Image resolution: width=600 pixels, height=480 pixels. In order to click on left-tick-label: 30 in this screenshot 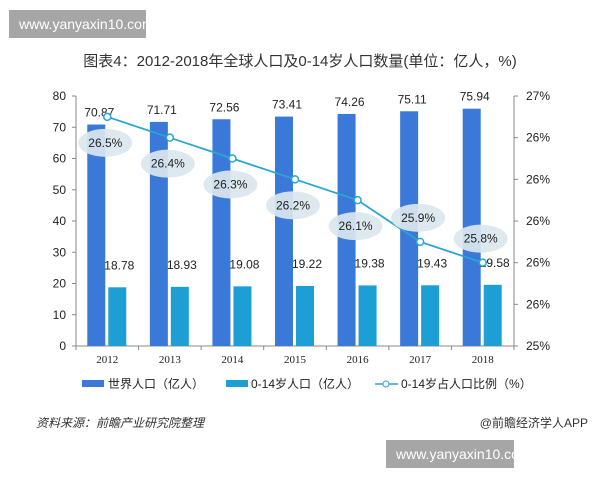, I will do `click(60, 252)`.